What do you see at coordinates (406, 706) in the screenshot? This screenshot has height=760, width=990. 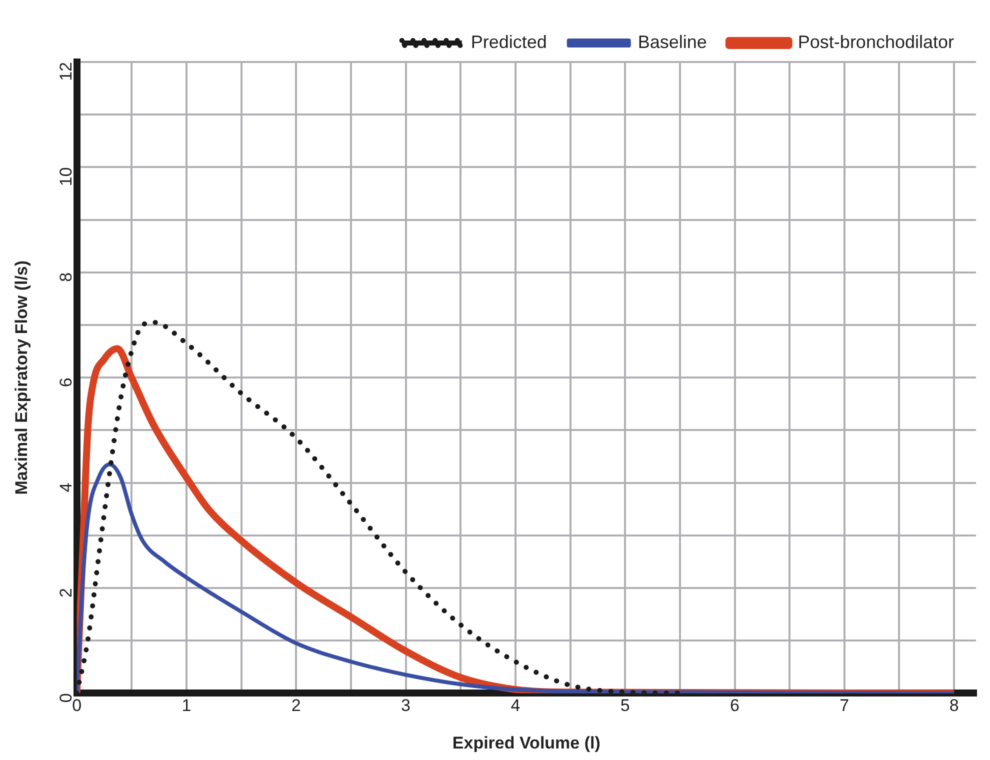 I see `x-tick-label: 3` at bounding box center [406, 706].